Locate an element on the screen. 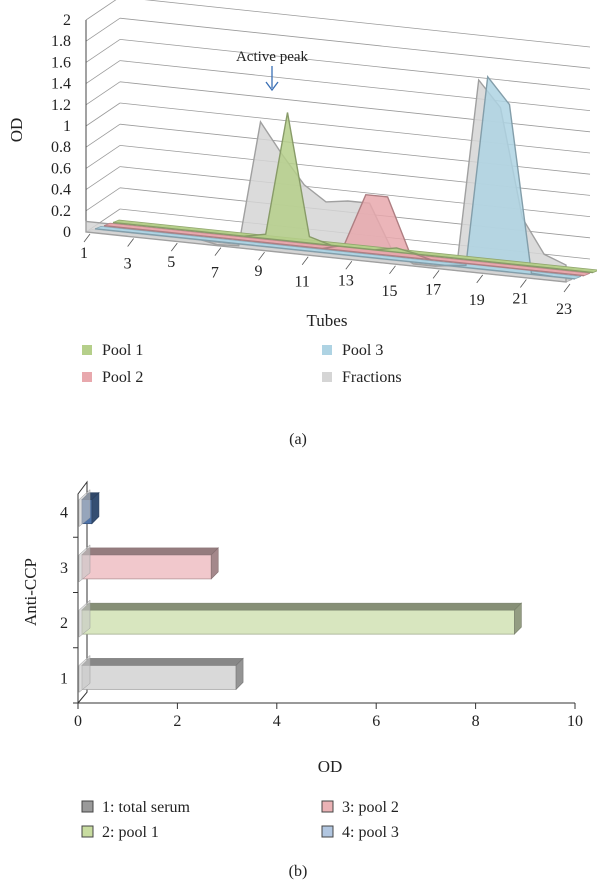 This screenshot has height=891, width=597. y-tick-label: 1 is located at coordinates (67, 126).